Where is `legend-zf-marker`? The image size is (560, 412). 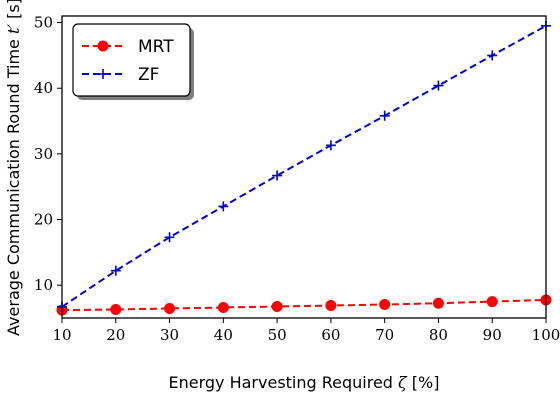
legend-zf-marker is located at coordinates (103, 74).